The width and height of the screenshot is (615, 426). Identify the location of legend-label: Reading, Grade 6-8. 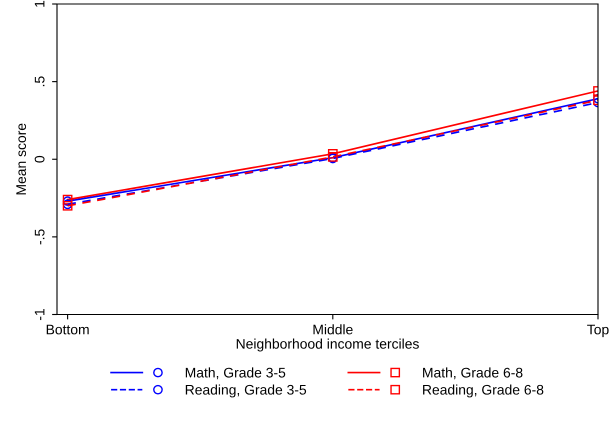
(483, 391).